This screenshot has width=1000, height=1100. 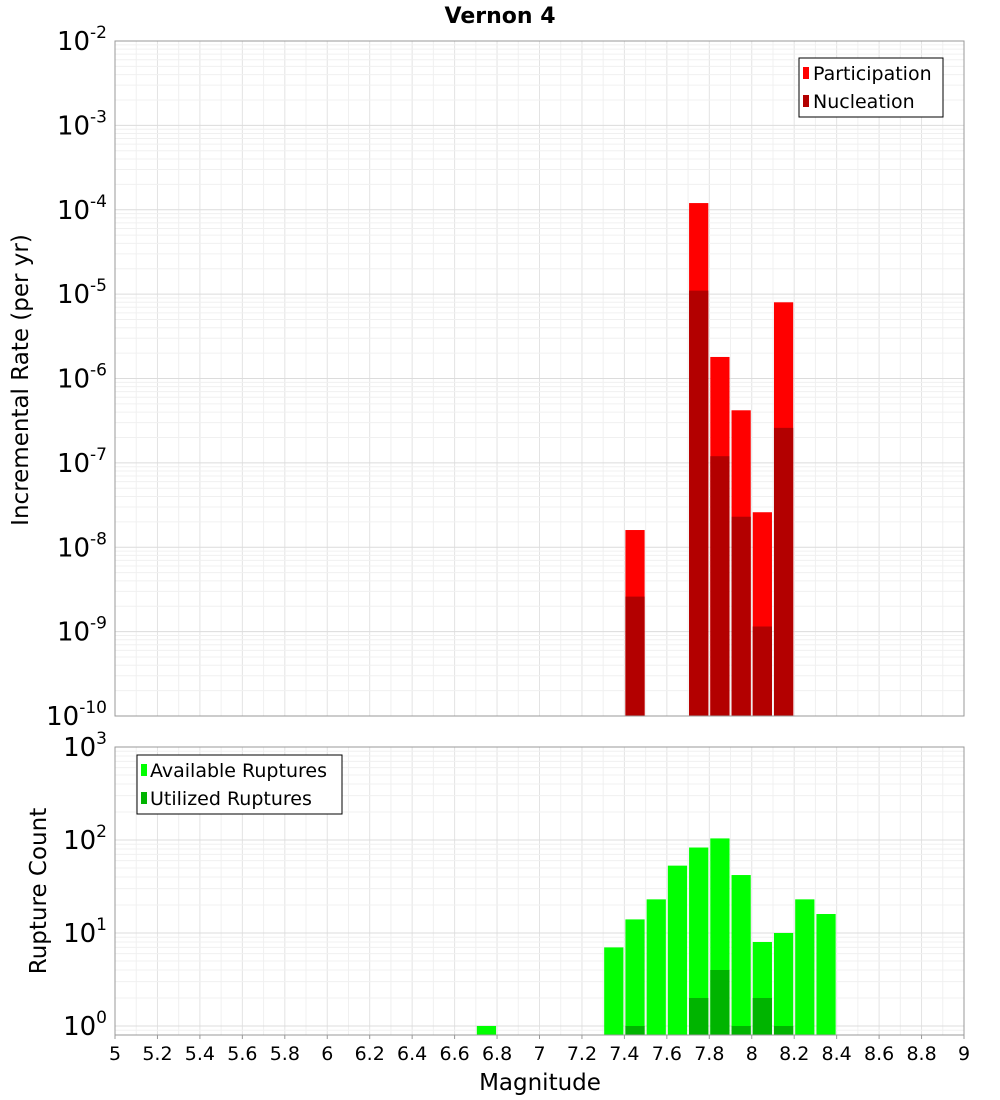 I want to click on top-y-tick-label: 10⁻⁹, so click(x=82, y=631).